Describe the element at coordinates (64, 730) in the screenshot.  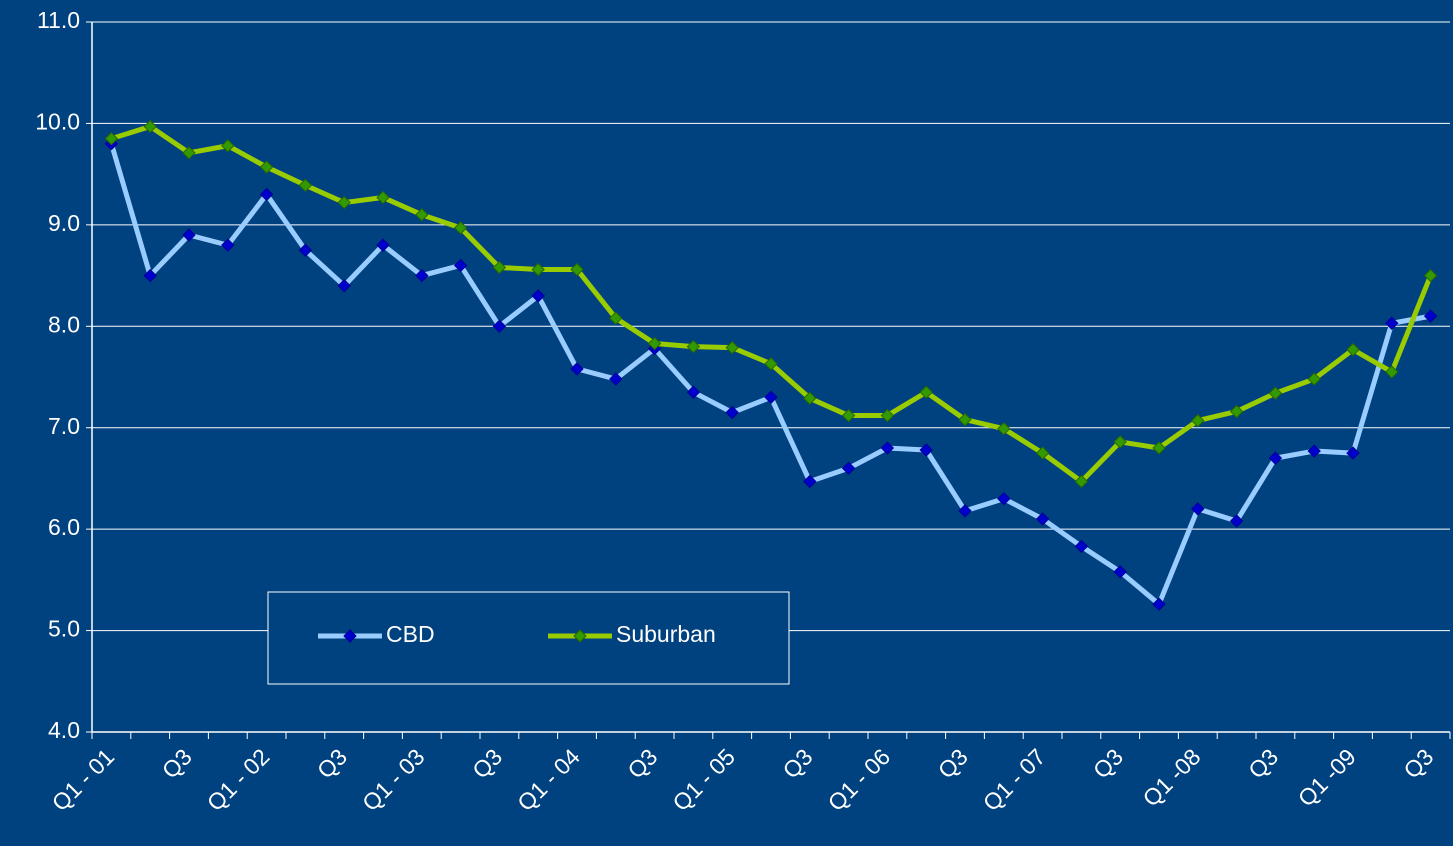
I see `y-tick-label: 4.0` at that location.